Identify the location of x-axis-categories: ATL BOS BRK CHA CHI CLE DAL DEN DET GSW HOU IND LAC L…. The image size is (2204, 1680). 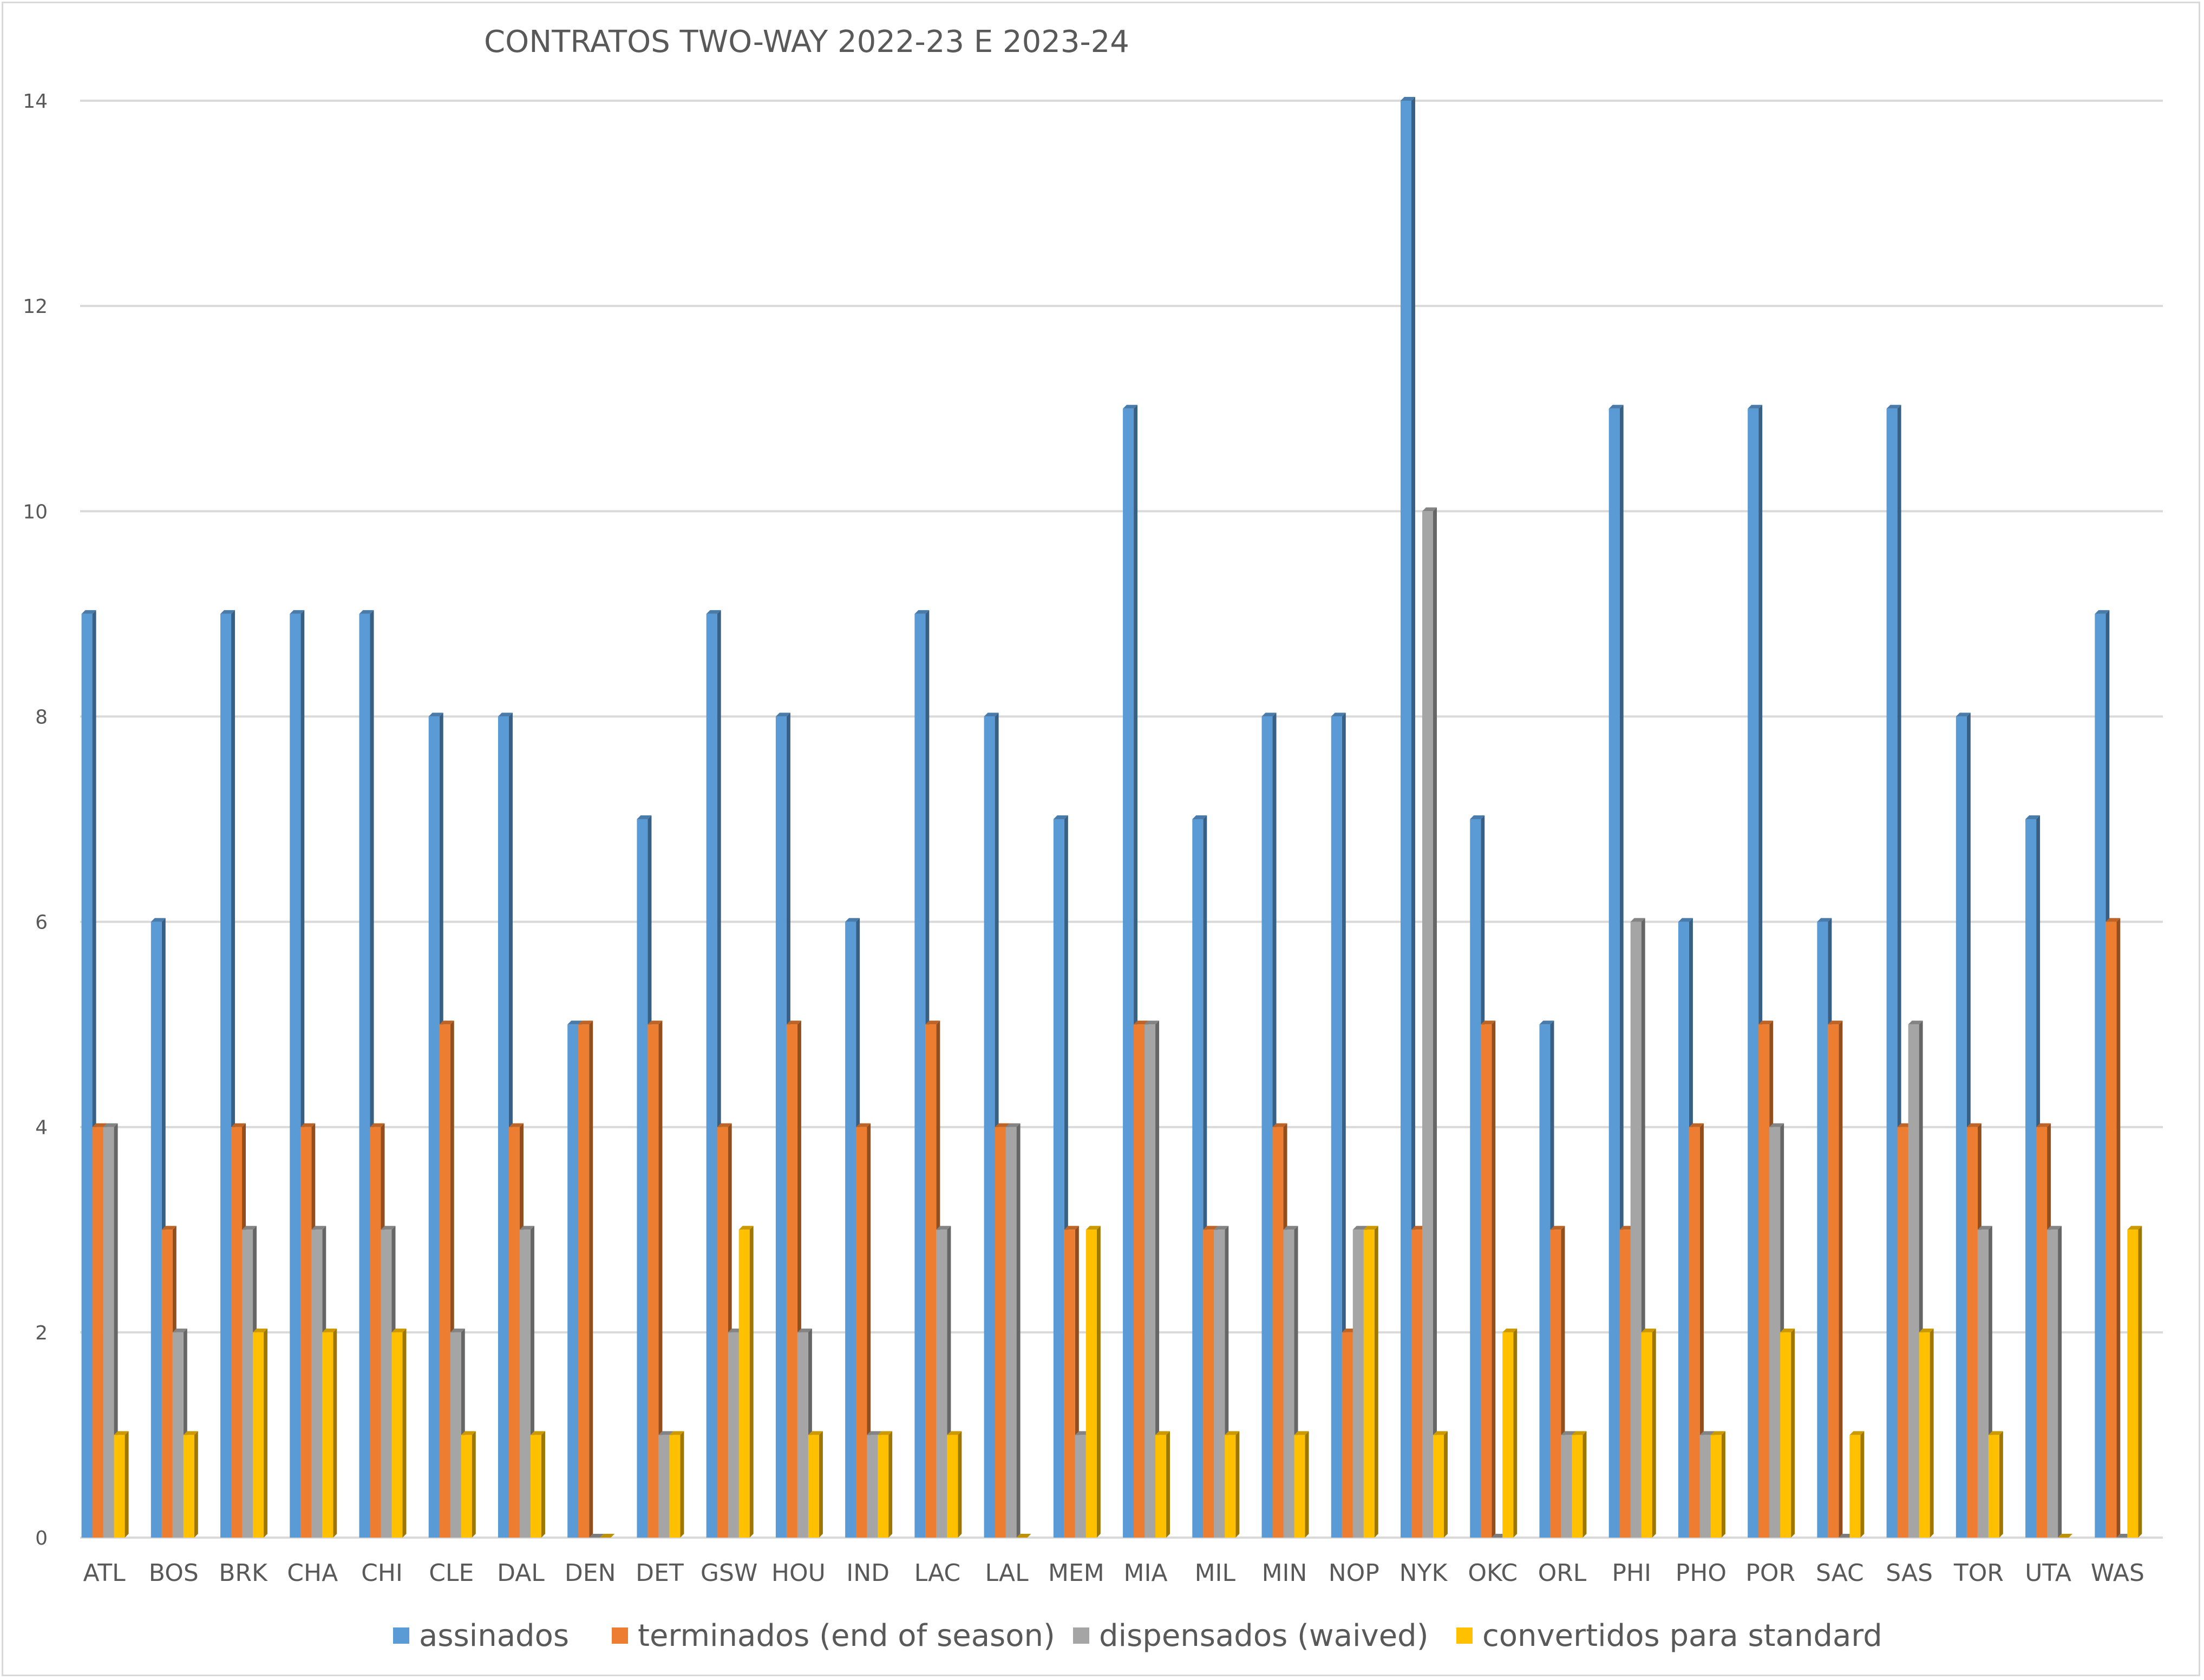
(1113, 1573).